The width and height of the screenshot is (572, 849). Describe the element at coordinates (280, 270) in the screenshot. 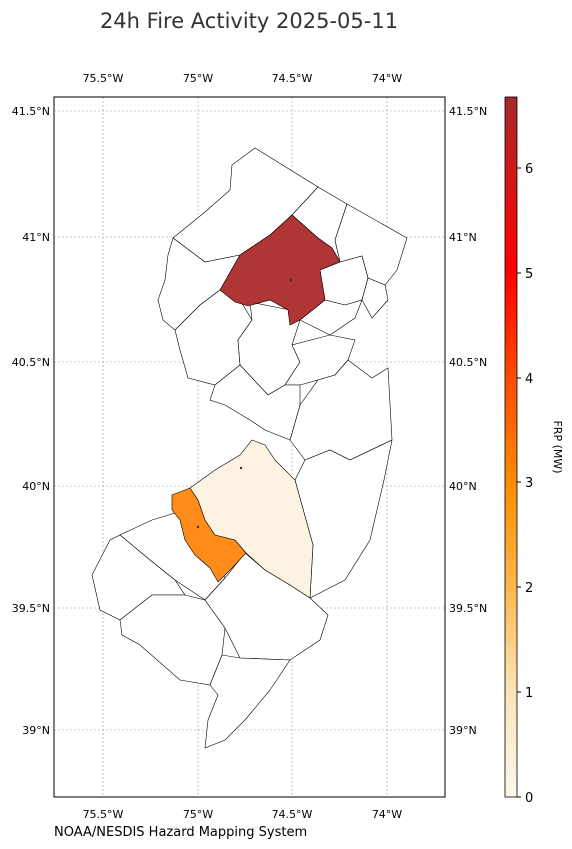

I see `county-morris` at that location.